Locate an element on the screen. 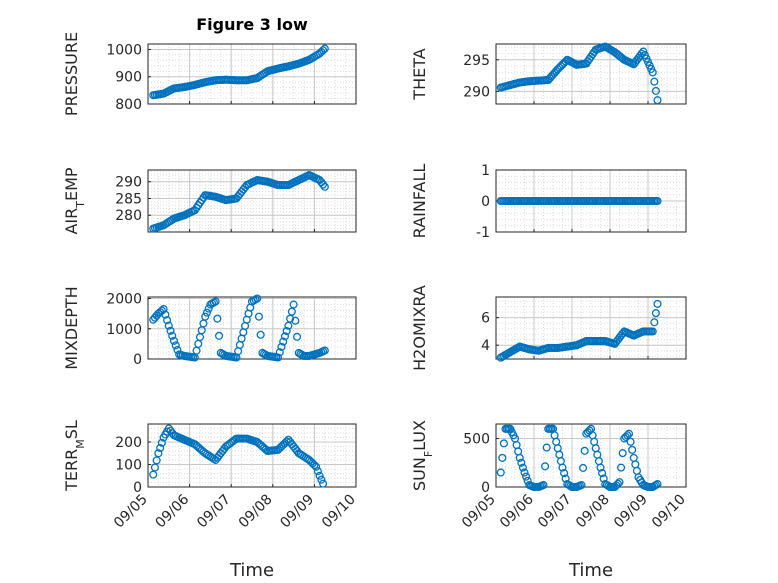 This screenshot has width=778, height=583. panel-pressure: 800 900 1000 PRESSURE Figure 3 low is located at coordinates (209, 65).